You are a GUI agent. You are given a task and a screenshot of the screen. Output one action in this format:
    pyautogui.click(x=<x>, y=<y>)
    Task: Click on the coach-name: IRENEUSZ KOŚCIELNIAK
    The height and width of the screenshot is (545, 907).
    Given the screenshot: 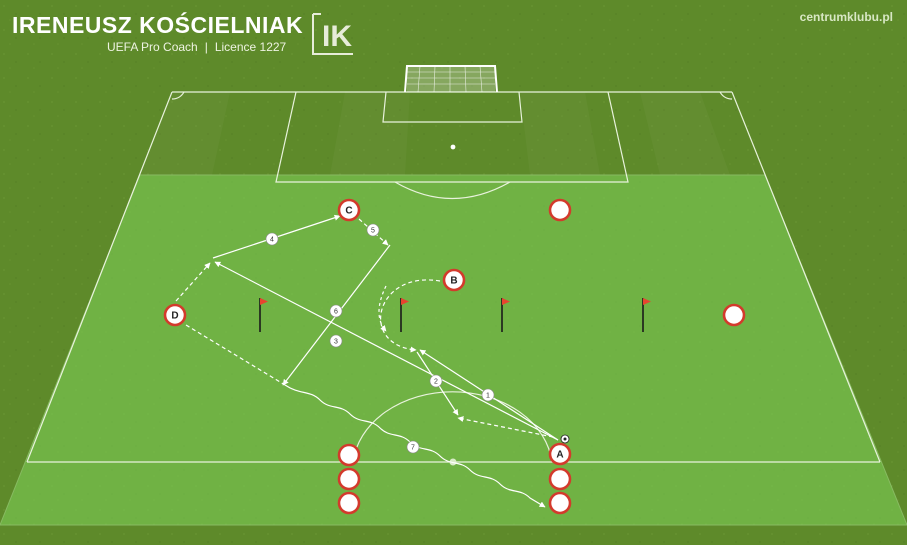 What is the action you would take?
    pyautogui.click(x=158, y=25)
    